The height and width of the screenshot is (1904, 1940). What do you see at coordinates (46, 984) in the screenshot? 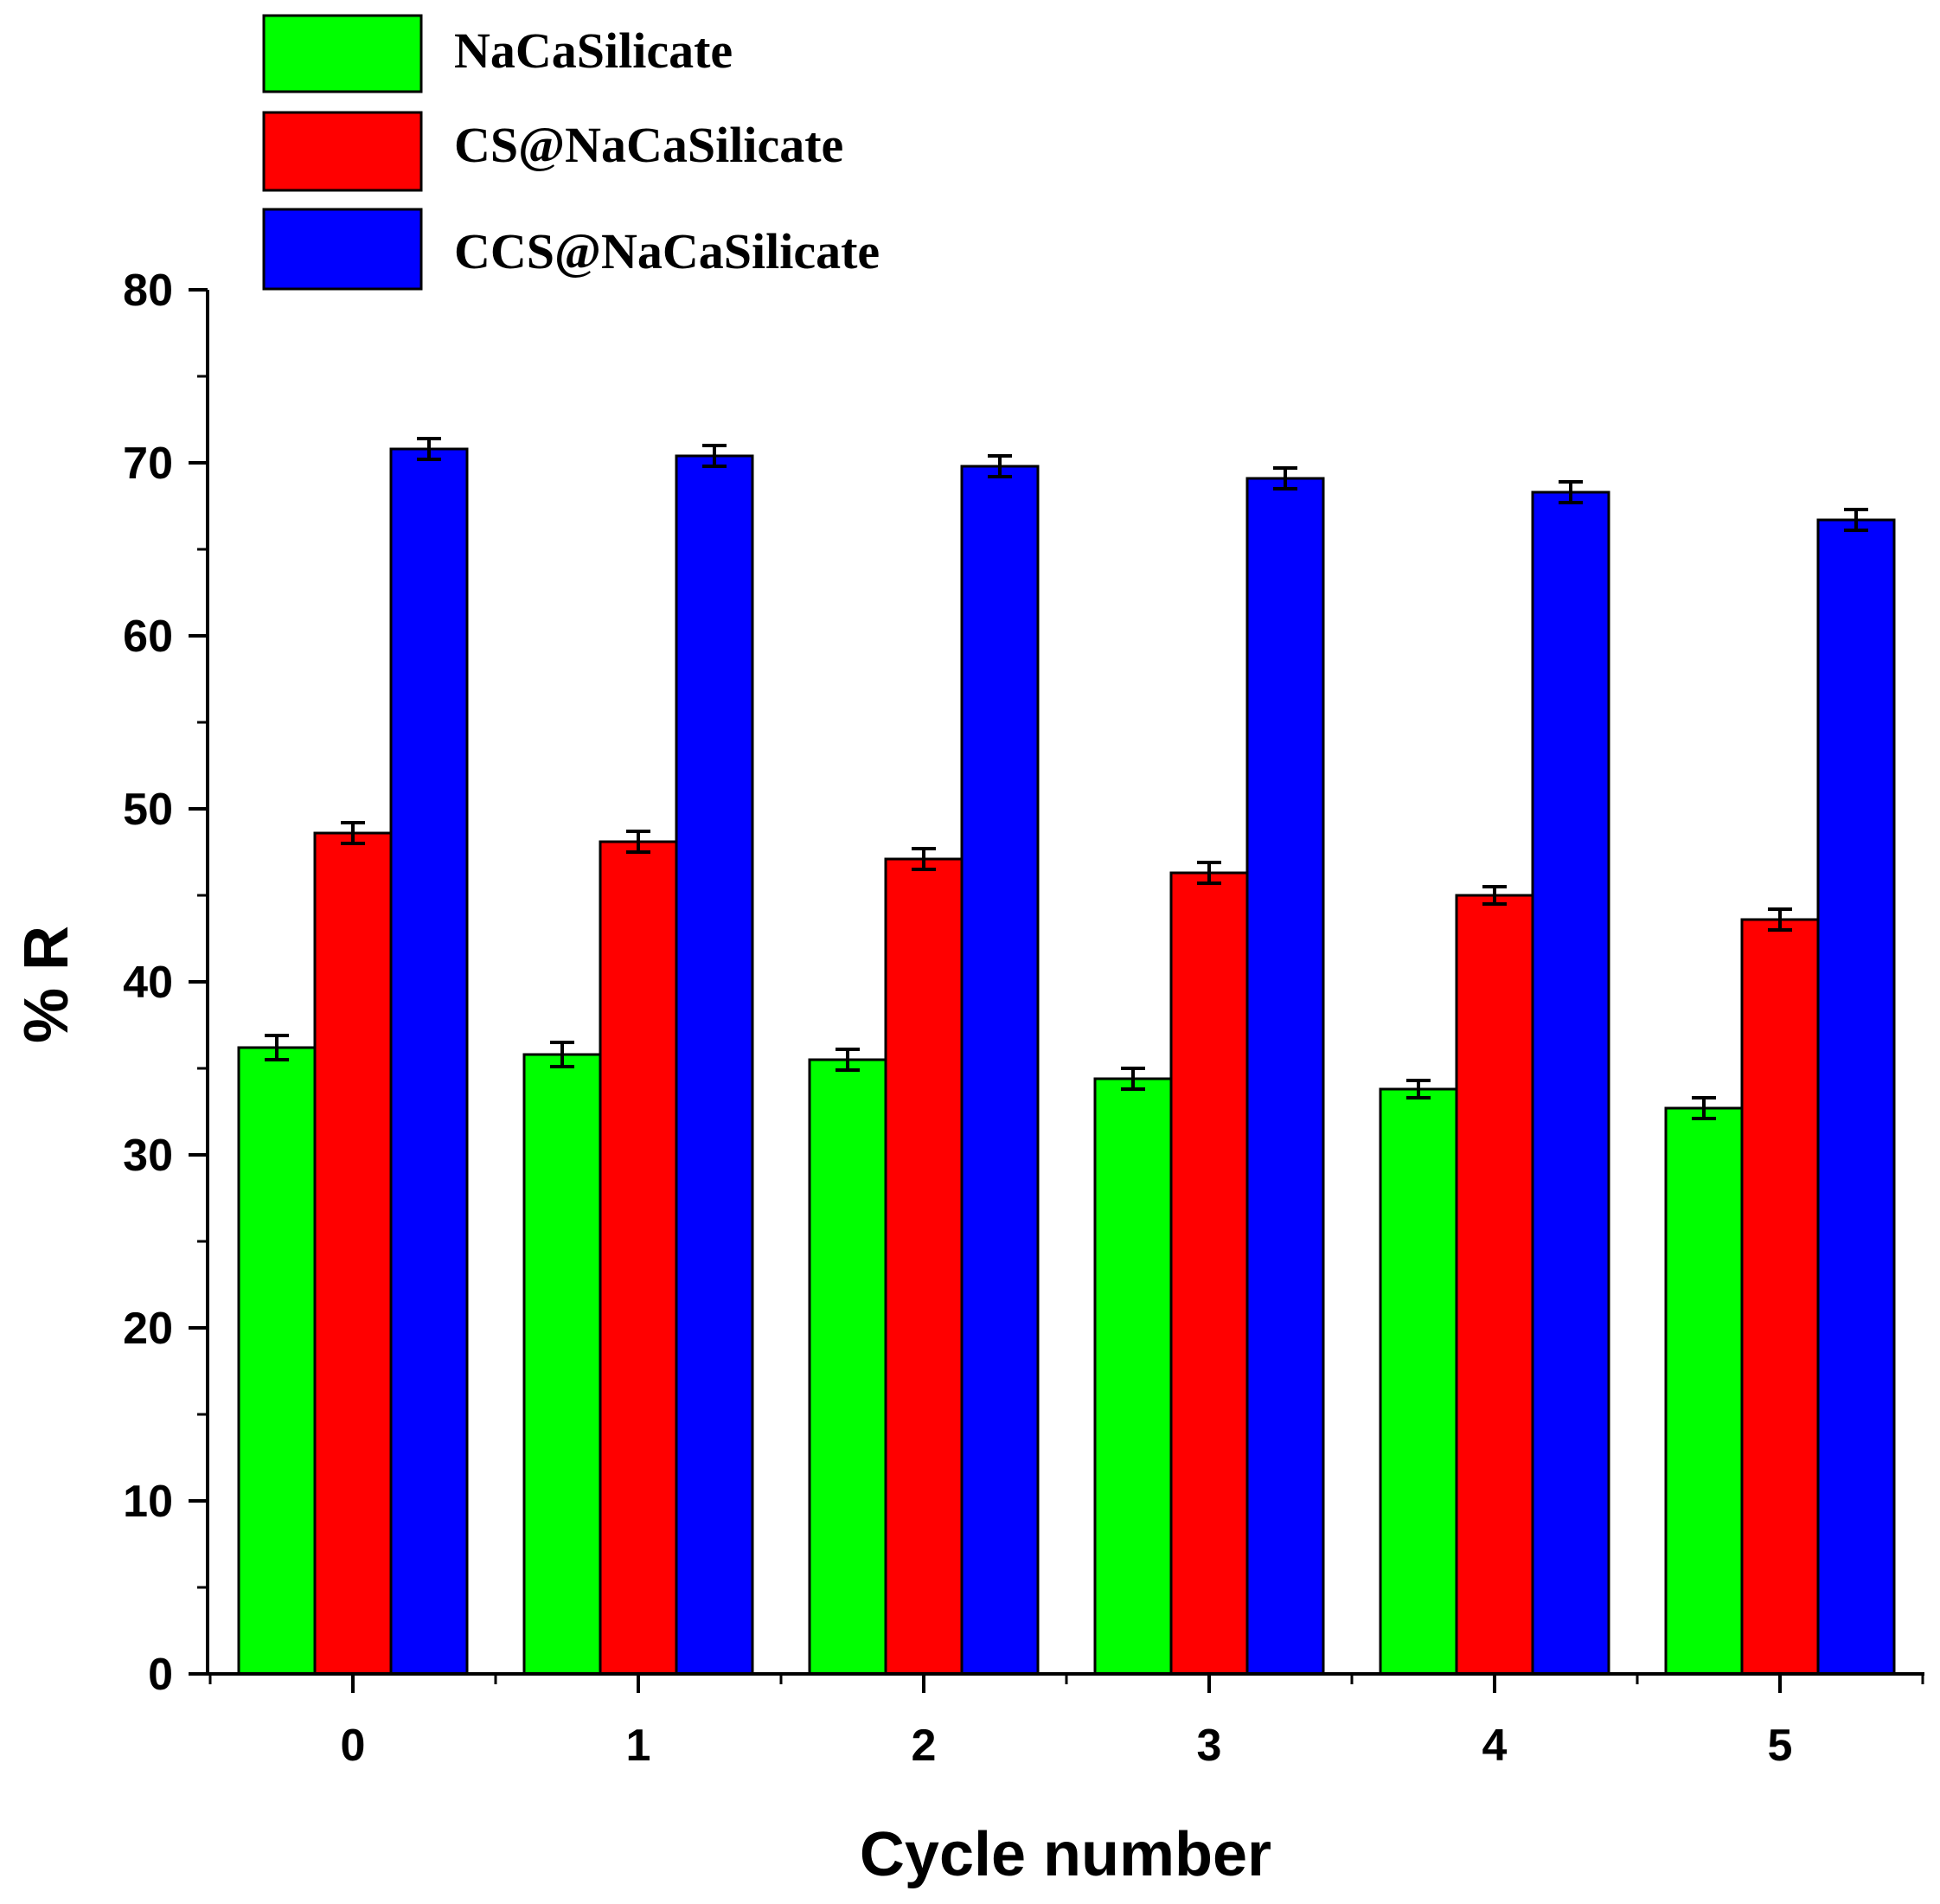
I see `y-axis-title: % R` at bounding box center [46, 984].